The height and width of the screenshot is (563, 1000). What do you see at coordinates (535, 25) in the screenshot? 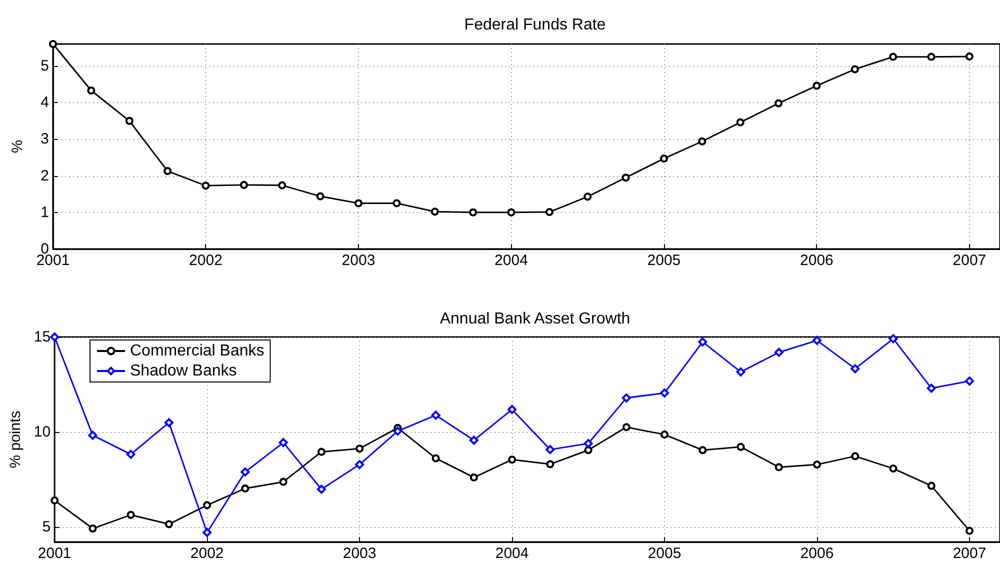
I see `chart-title: Federal Funds Rate` at bounding box center [535, 25].